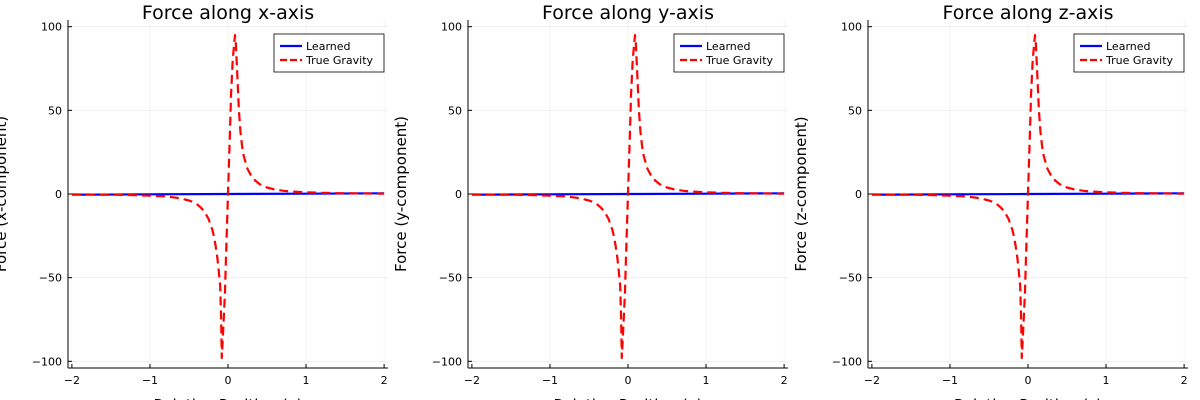 The width and height of the screenshot is (1200, 400). What do you see at coordinates (401, 194) in the screenshot?
I see `y-axis-label: Force (y-component)` at bounding box center [401, 194].